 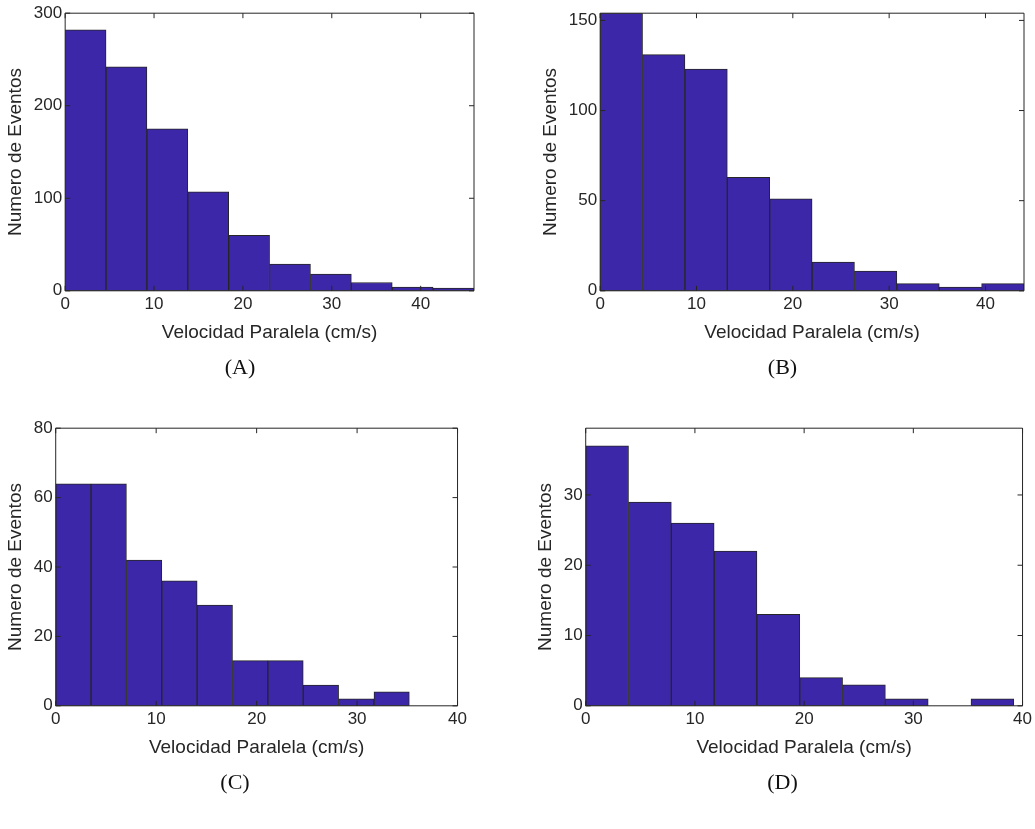 What do you see at coordinates (48, 12) in the screenshot?
I see `y-tick-label: 300` at bounding box center [48, 12].